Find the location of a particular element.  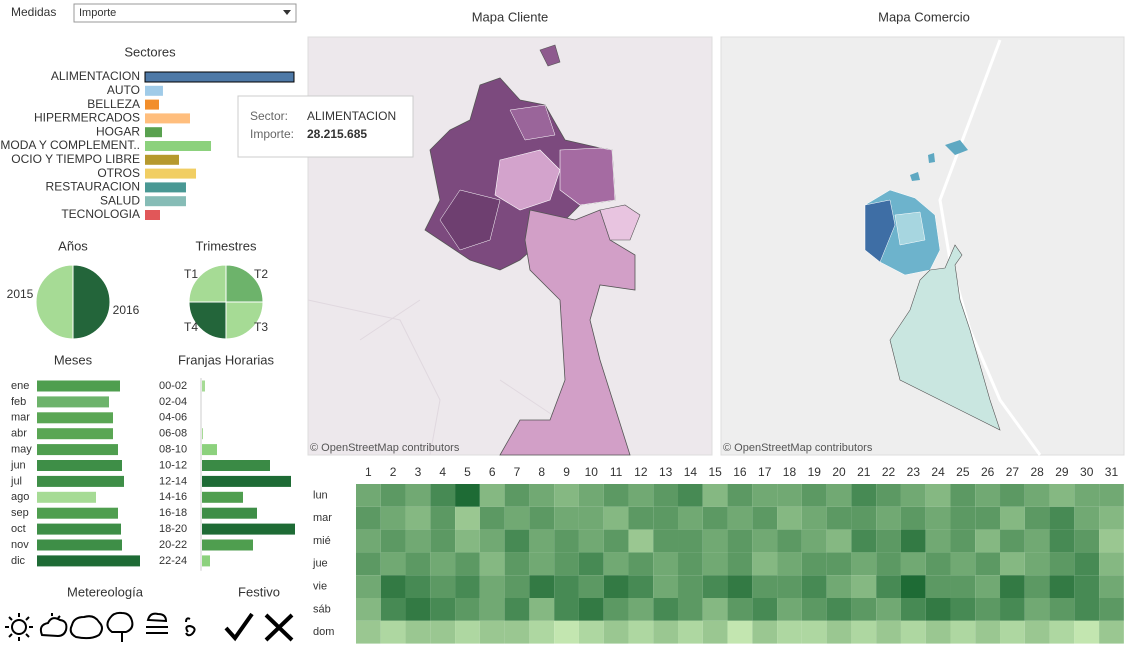

column-label: 5 is located at coordinates (467, 472).